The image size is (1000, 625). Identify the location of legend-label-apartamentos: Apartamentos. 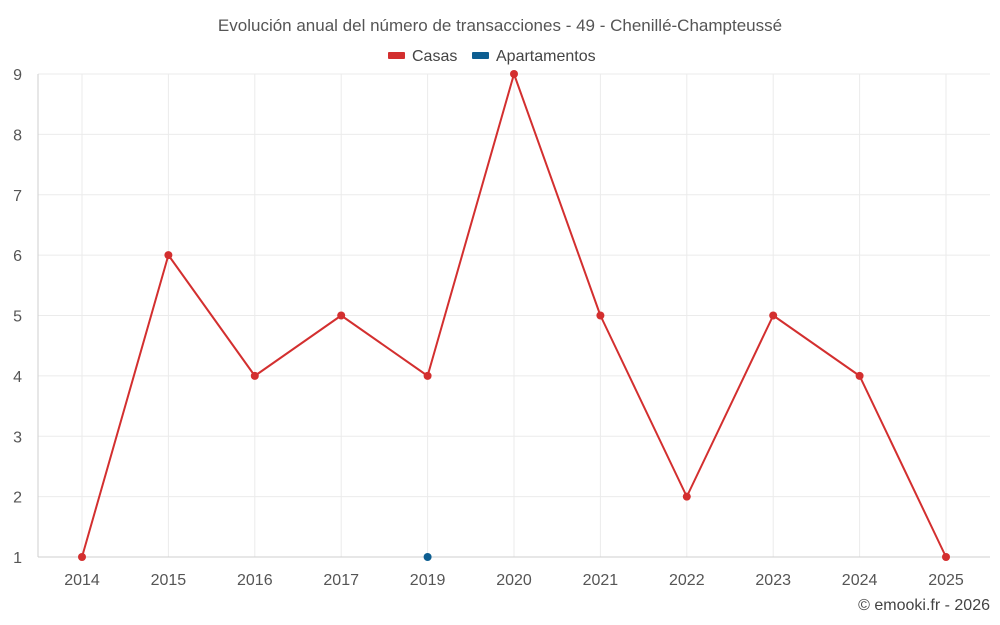
(546, 56).